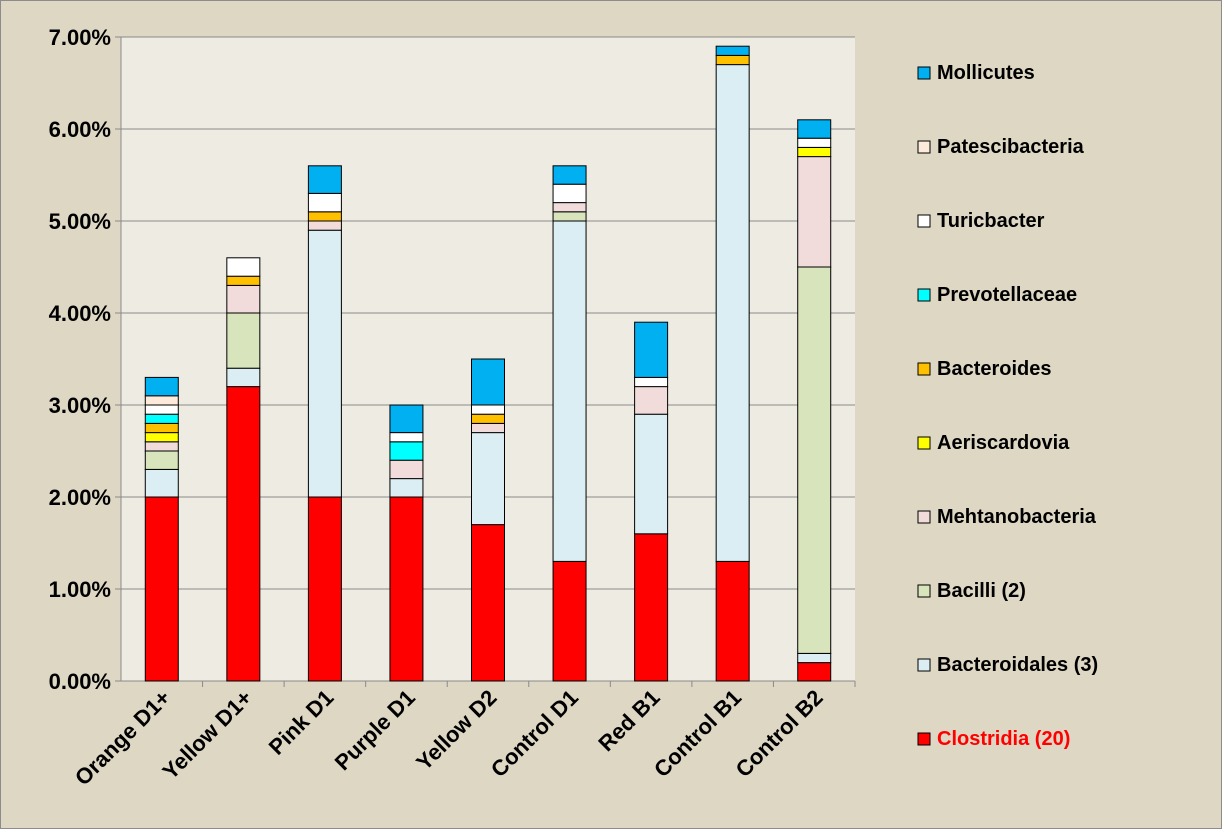 This screenshot has height=829, width=1222. I want to click on x-tick-label: Purple D1, so click(375, 730).